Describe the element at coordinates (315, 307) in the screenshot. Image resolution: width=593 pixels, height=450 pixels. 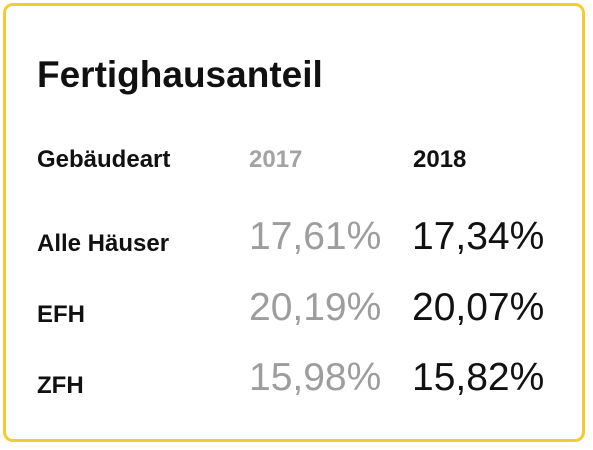
I see `value-efh-2017: 20,19%` at that location.